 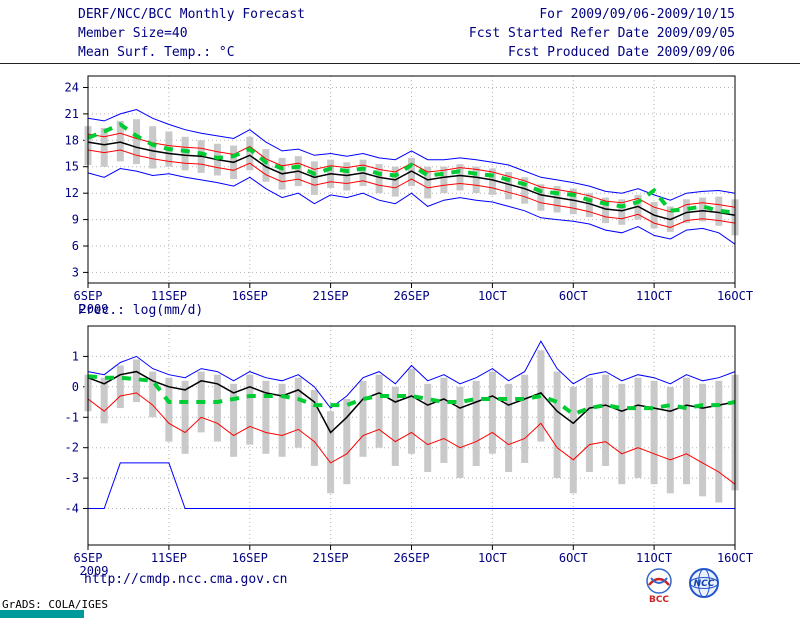 What do you see at coordinates (72, 478) in the screenshot?
I see `svg-text: -3` at bounding box center [72, 478].